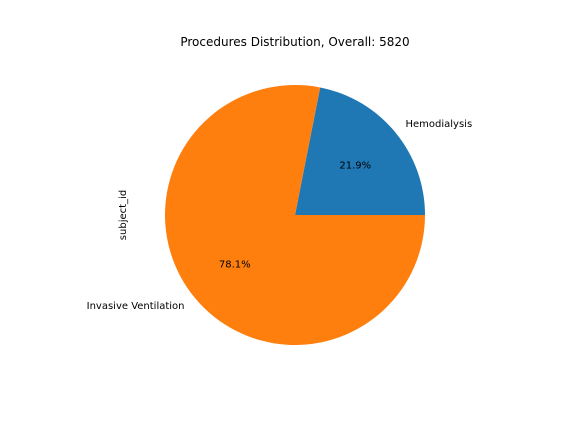 Image resolution: width=576 pixels, height=432 pixels. What do you see at coordinates (438, 124) in the screenshot?
I see `slice-label-hemodialysis: Hemodialysis` at bounding box center [438, 124].